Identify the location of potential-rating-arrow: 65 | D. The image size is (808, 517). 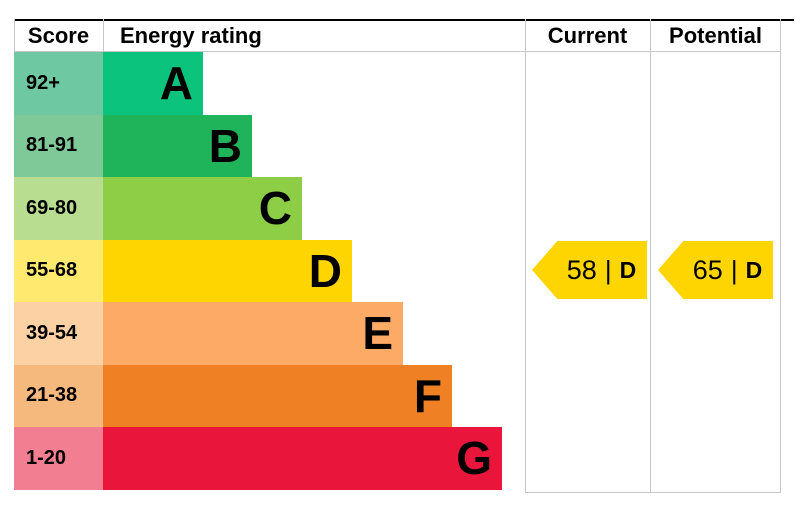
(715, 270).